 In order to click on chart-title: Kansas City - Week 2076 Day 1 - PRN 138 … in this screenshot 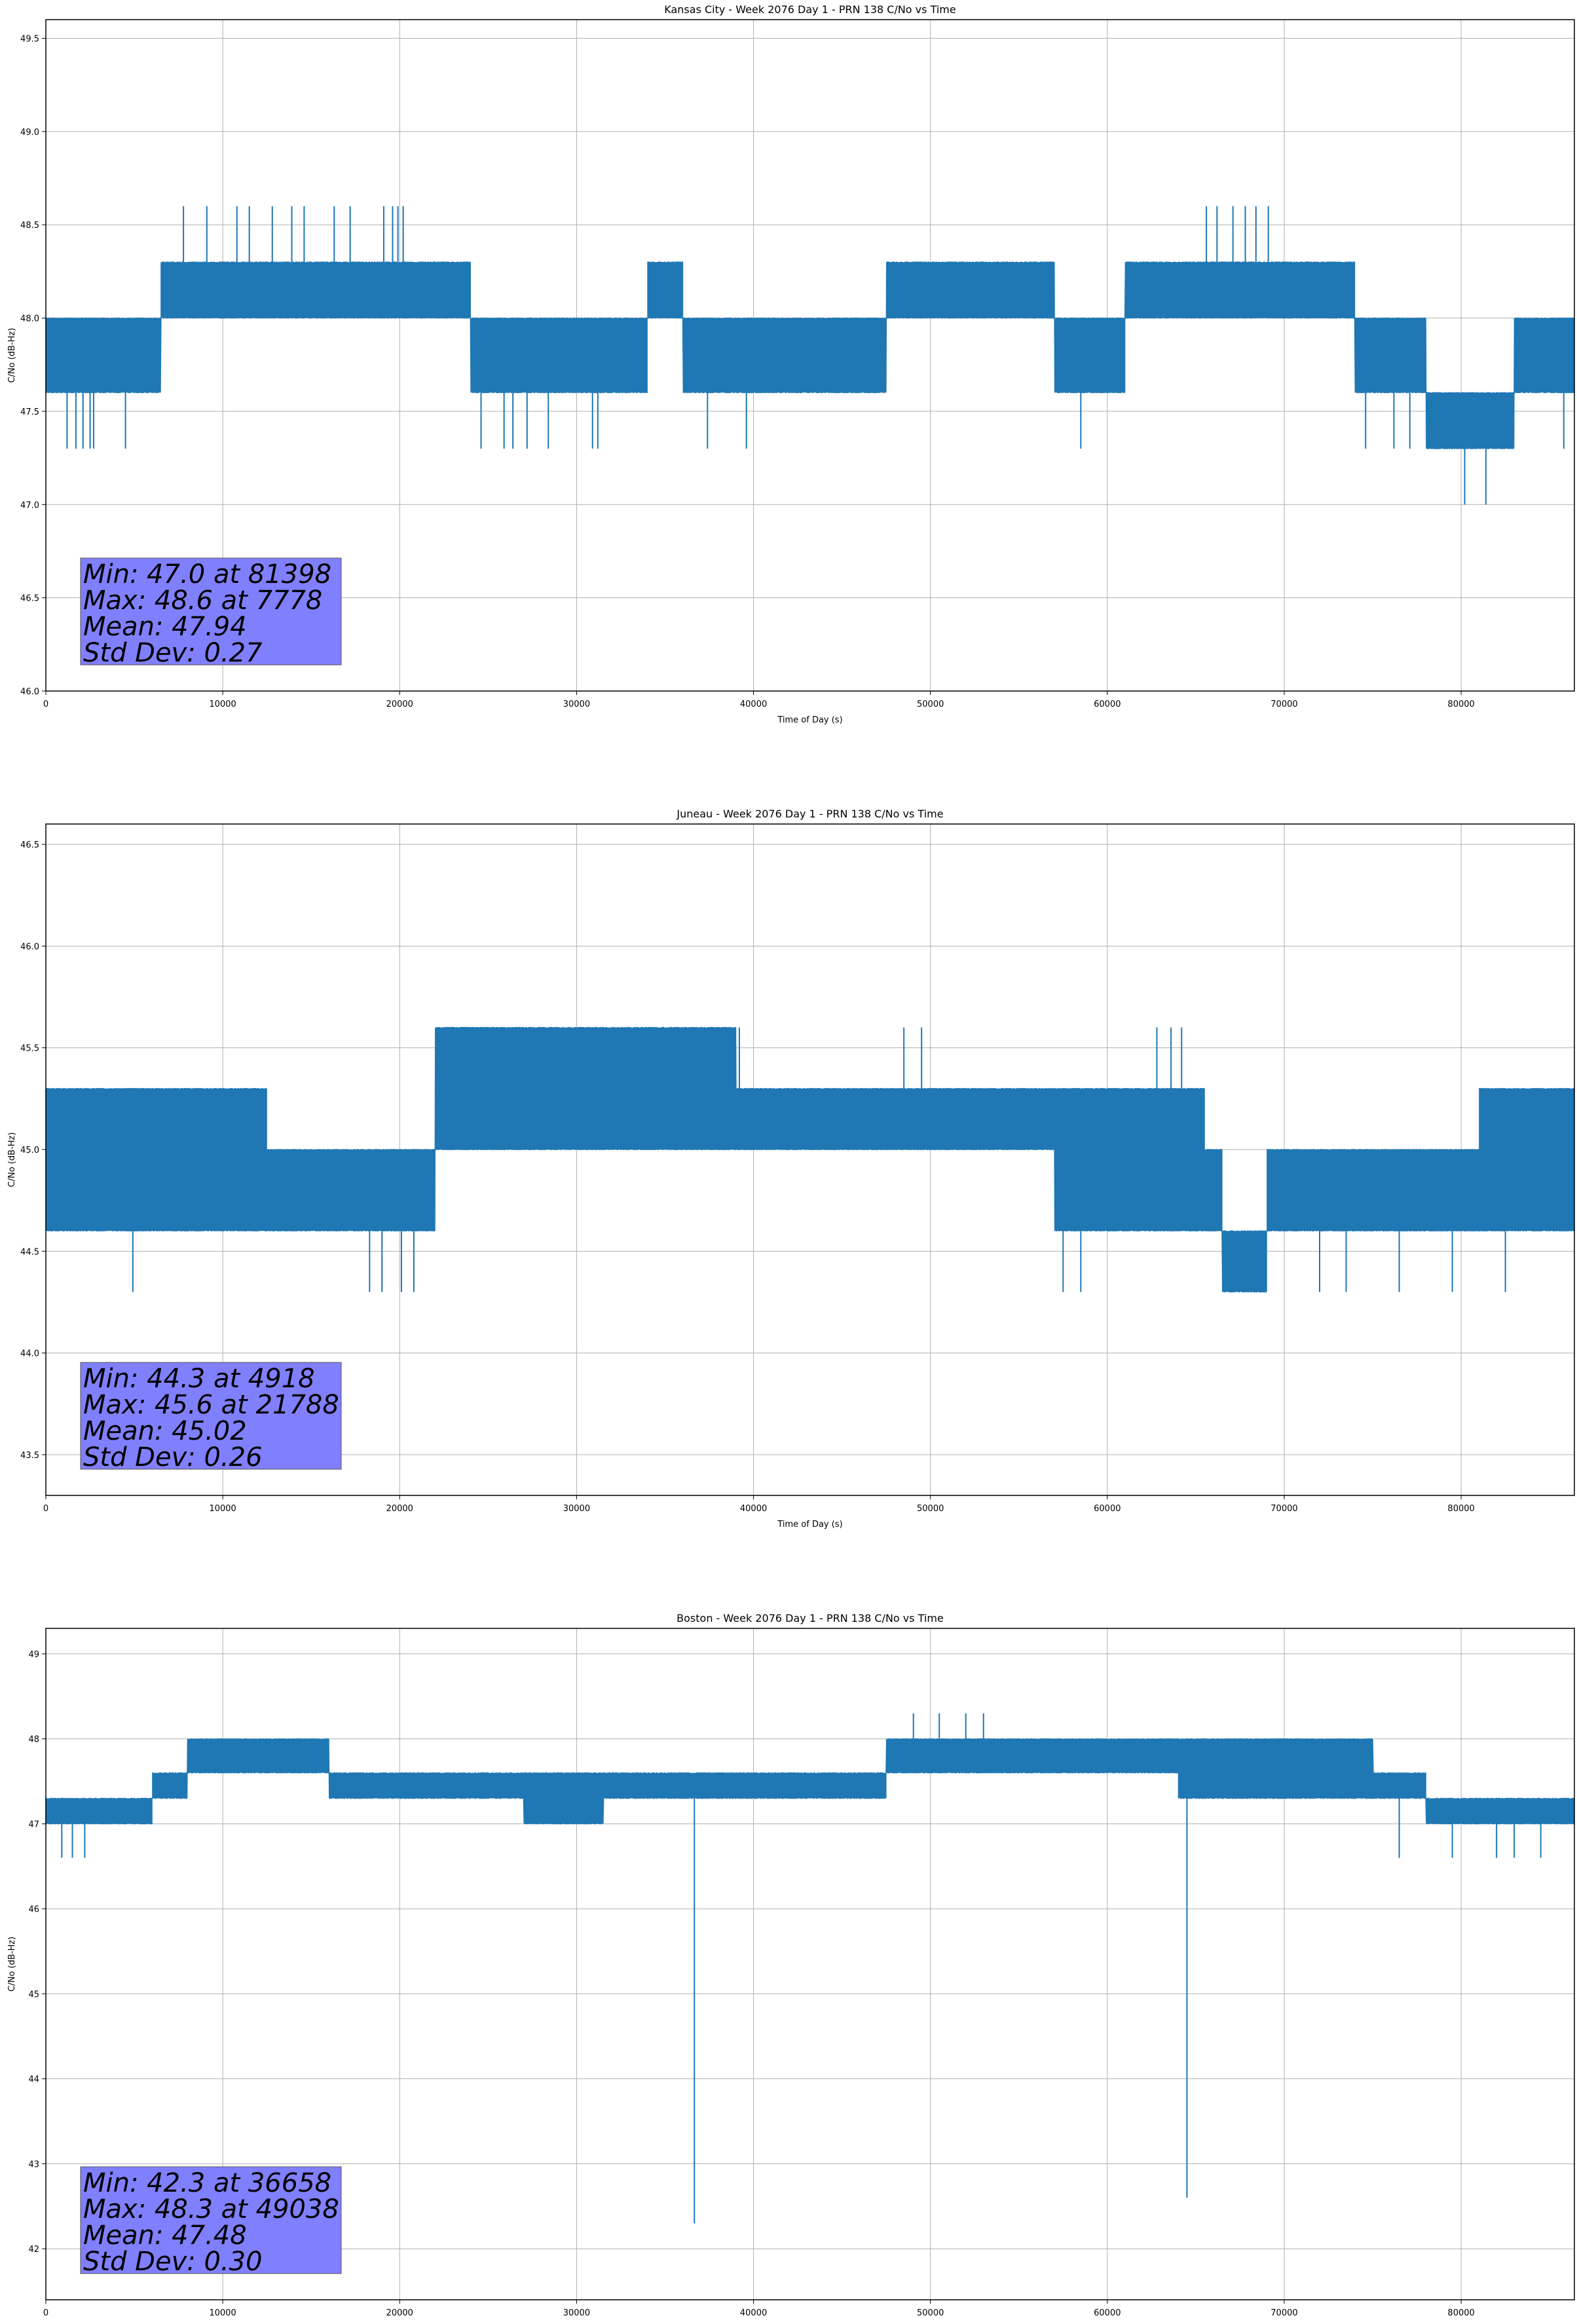, I will do `click(809, 9)`.